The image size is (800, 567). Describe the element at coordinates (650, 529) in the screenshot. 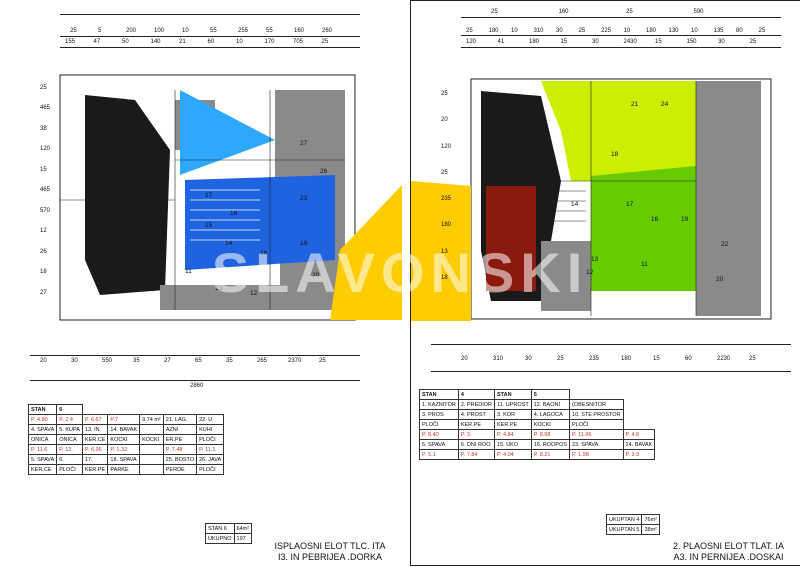

I see `summary-value: 38m²` at that location.